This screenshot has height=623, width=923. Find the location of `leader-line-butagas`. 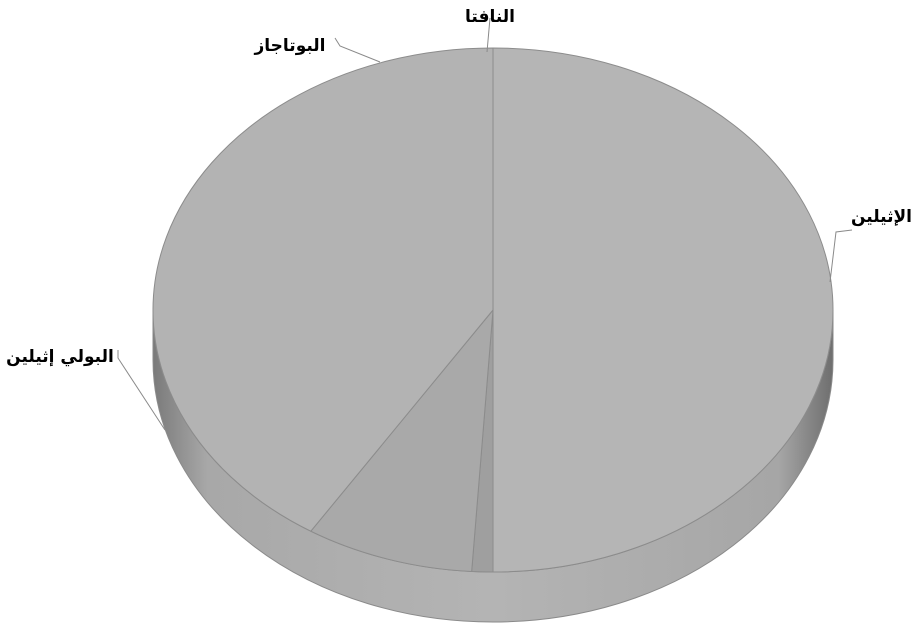

leader-line-butagas is located at coordinates (357, 50).